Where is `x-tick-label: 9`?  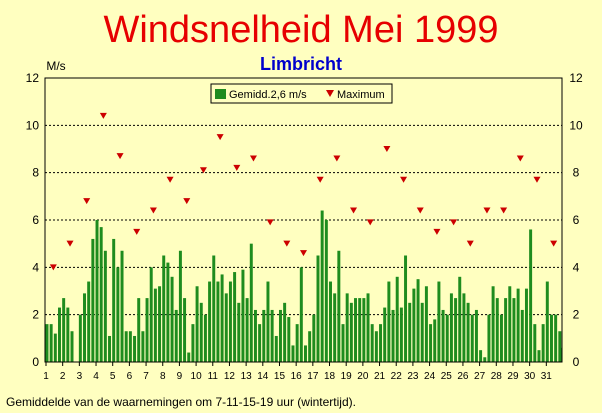
x-tick-label: 9 is located at coordinates (180, 376).